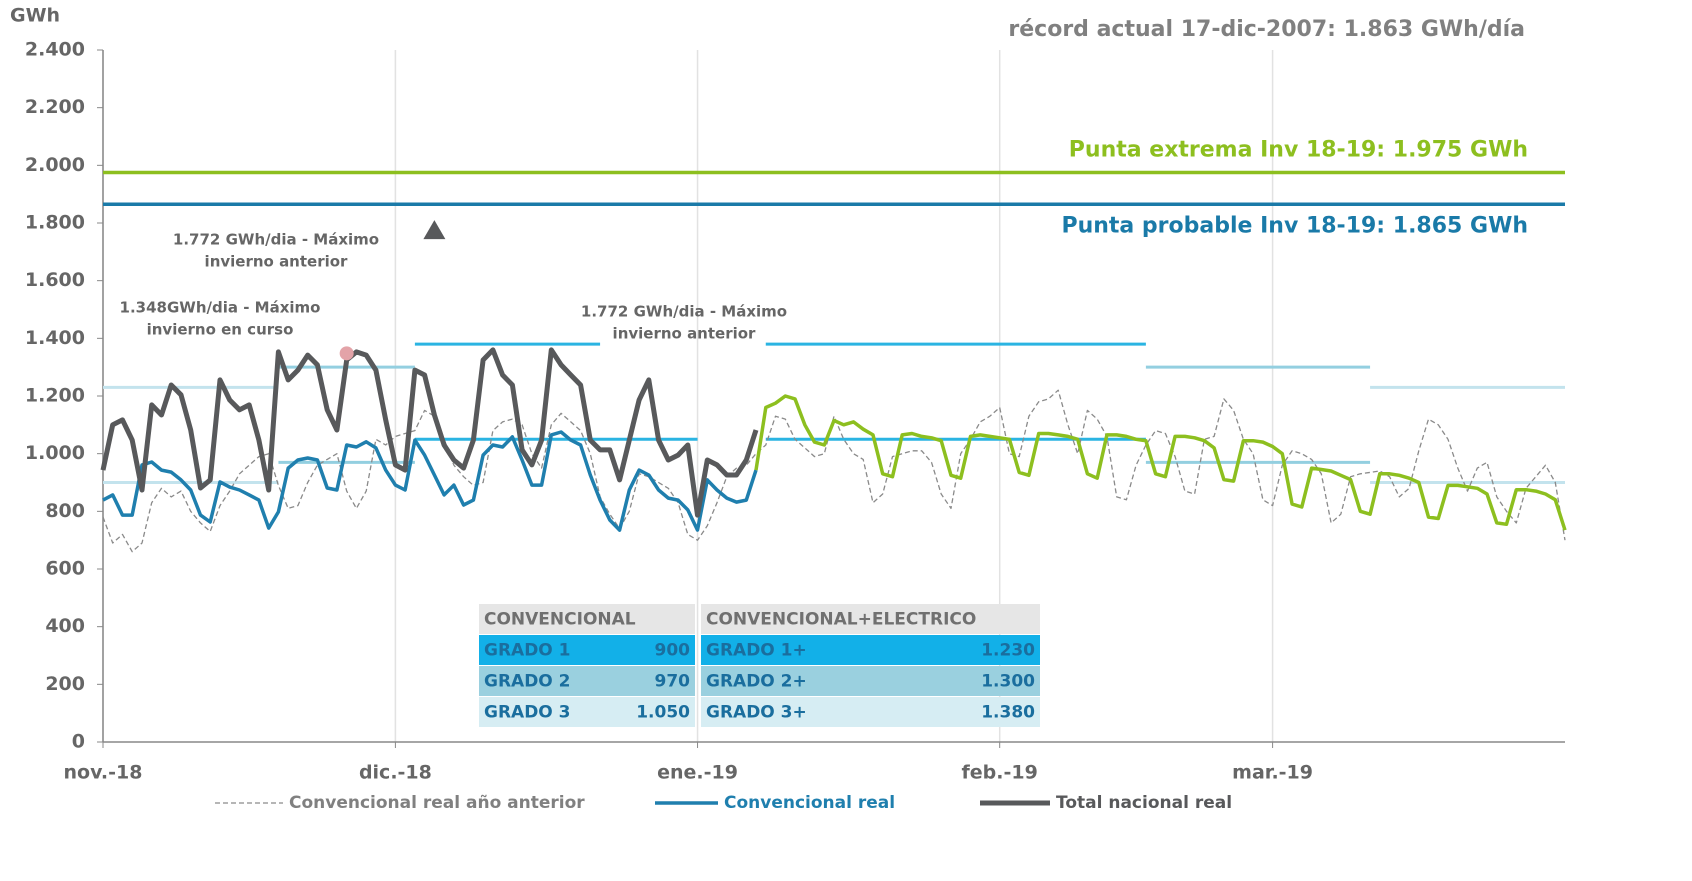 This screenshot has height=881, width=1692. What do you see at coordinates (809, 803) in the screenshot?
I see `legend-label: Convencional real` at bounding box center [809, 803].